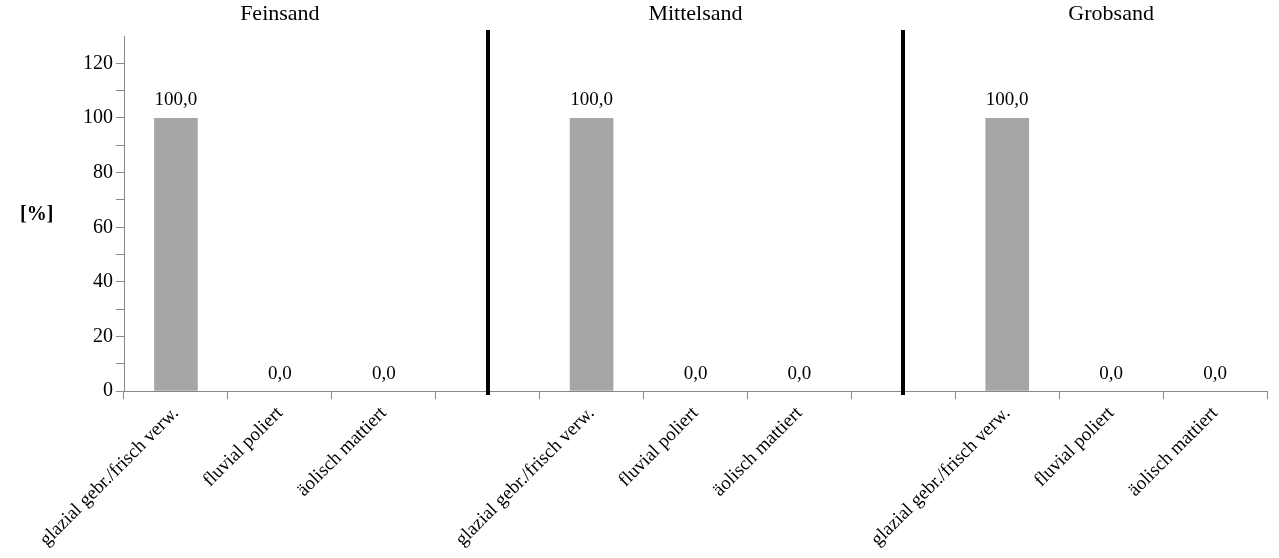  What do you see at coordinates (103, 334) in the screenshot?
I see `y-tick-label: 20` at bounding box center [103, 334].